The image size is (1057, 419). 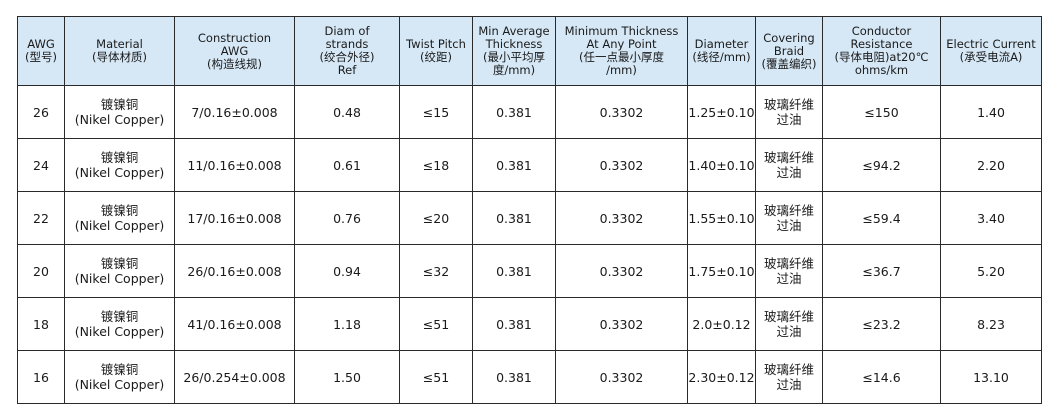 What do you see at coordinates (514, 51) in the screenshot?
I see `header-min-avg-thickness: Min Average Thickness (最小平均厚 度/mm)` at bounding box center [514, 51].